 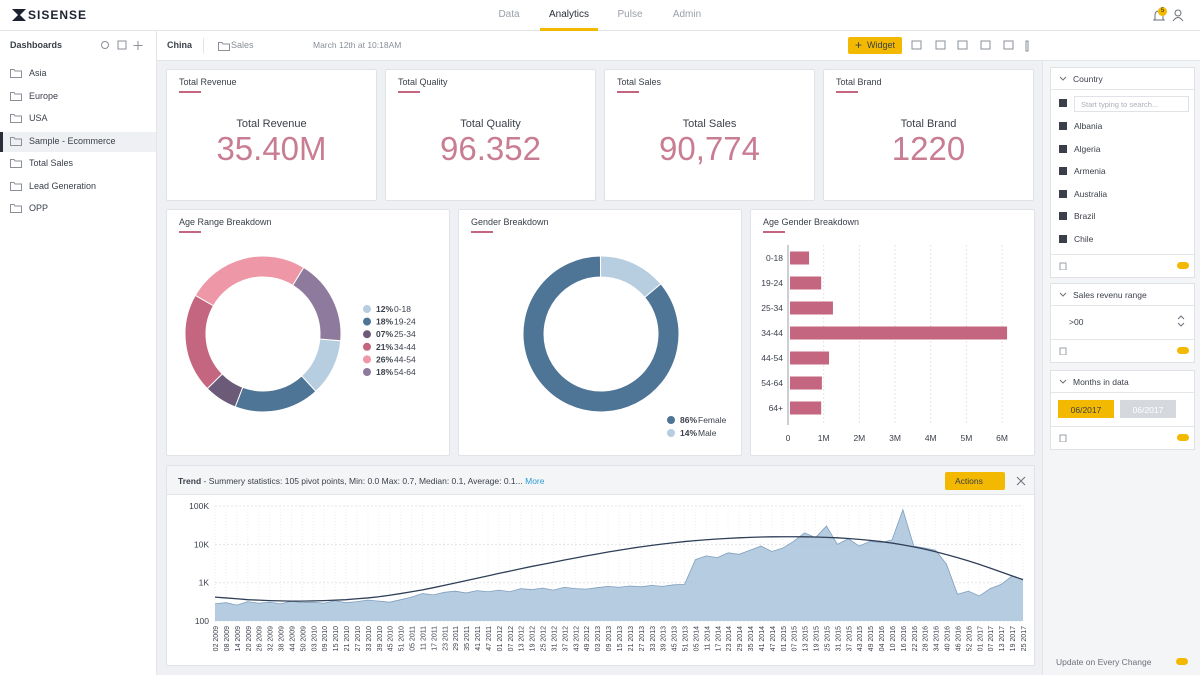 What do you see at coordinates (249, 638) in the screenshot?
I see `x-tick-label: 20 2009` at bounding box center [249, 638].